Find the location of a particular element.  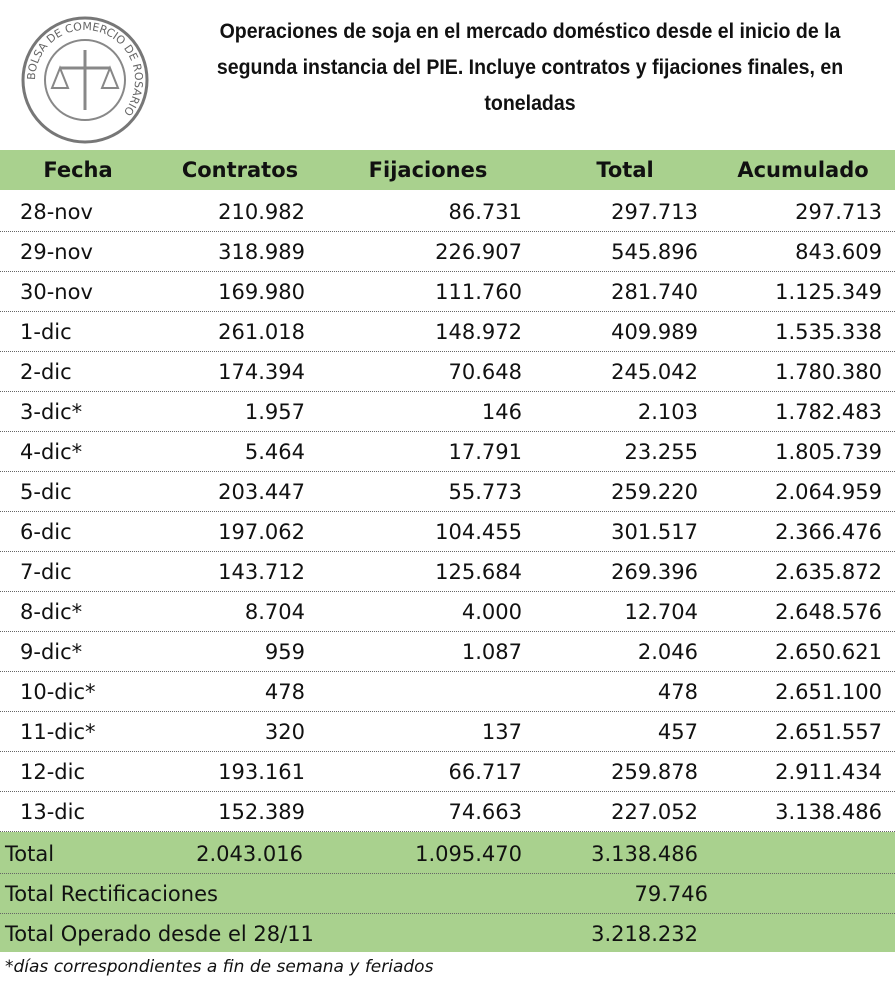

number-cell: 2.366.476 is located at coordinates (828, 532).